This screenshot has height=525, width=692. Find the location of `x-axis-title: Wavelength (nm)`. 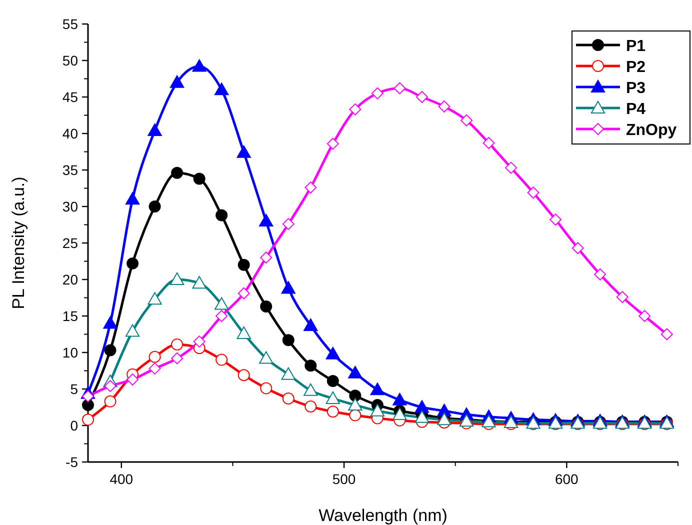

x-axis-title: Wavelength (nm) is located at coordinates (383, 515).